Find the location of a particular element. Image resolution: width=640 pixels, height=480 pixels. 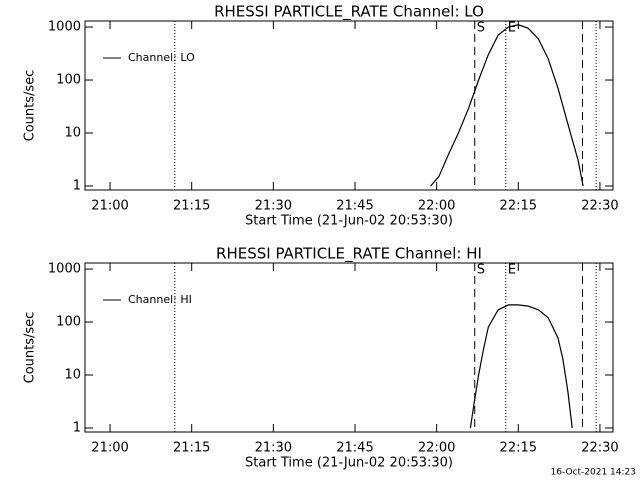

footer: 16-Oct-2021 14:23 is located at coordinates (593, 473).